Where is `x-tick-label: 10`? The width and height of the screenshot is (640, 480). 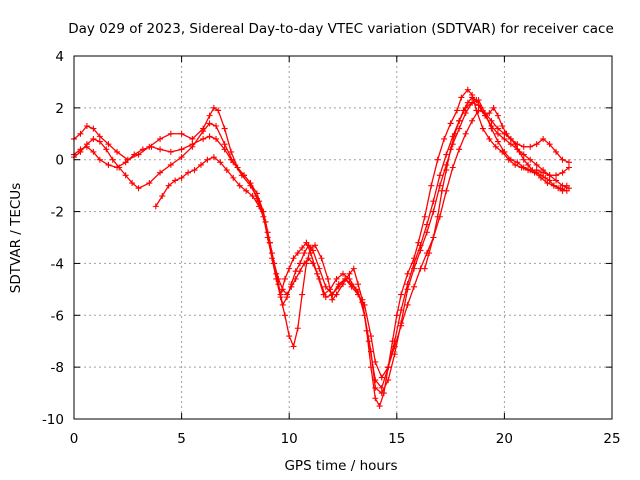
x-tick-label: 10 is located at coordinates (289, 439).